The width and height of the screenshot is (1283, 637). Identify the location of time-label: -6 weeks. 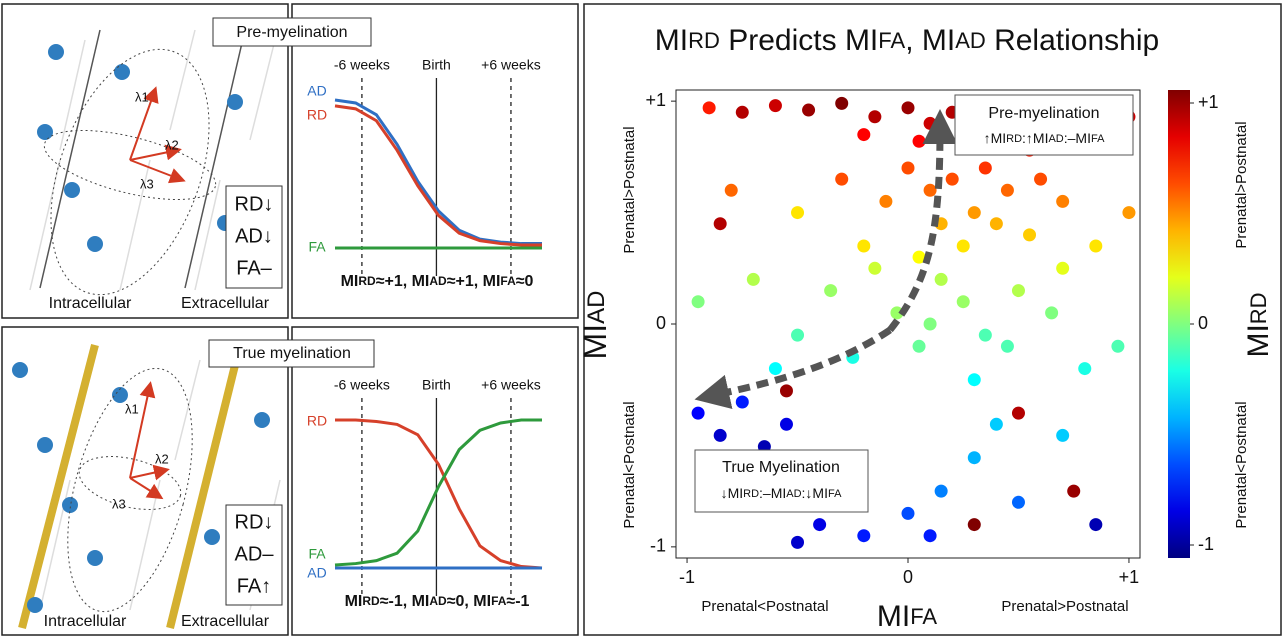
(362, 65).